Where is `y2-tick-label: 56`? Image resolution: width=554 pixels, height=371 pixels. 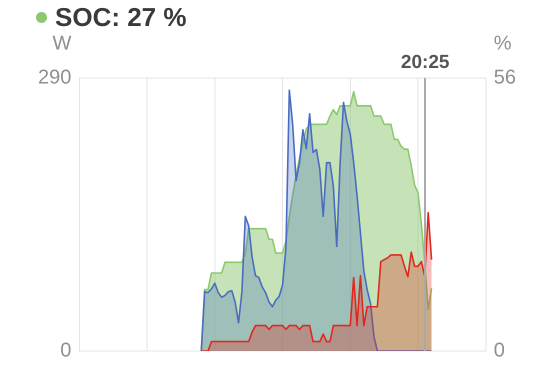
y2-tick-label: 56 is located at coordinates (505, 77).